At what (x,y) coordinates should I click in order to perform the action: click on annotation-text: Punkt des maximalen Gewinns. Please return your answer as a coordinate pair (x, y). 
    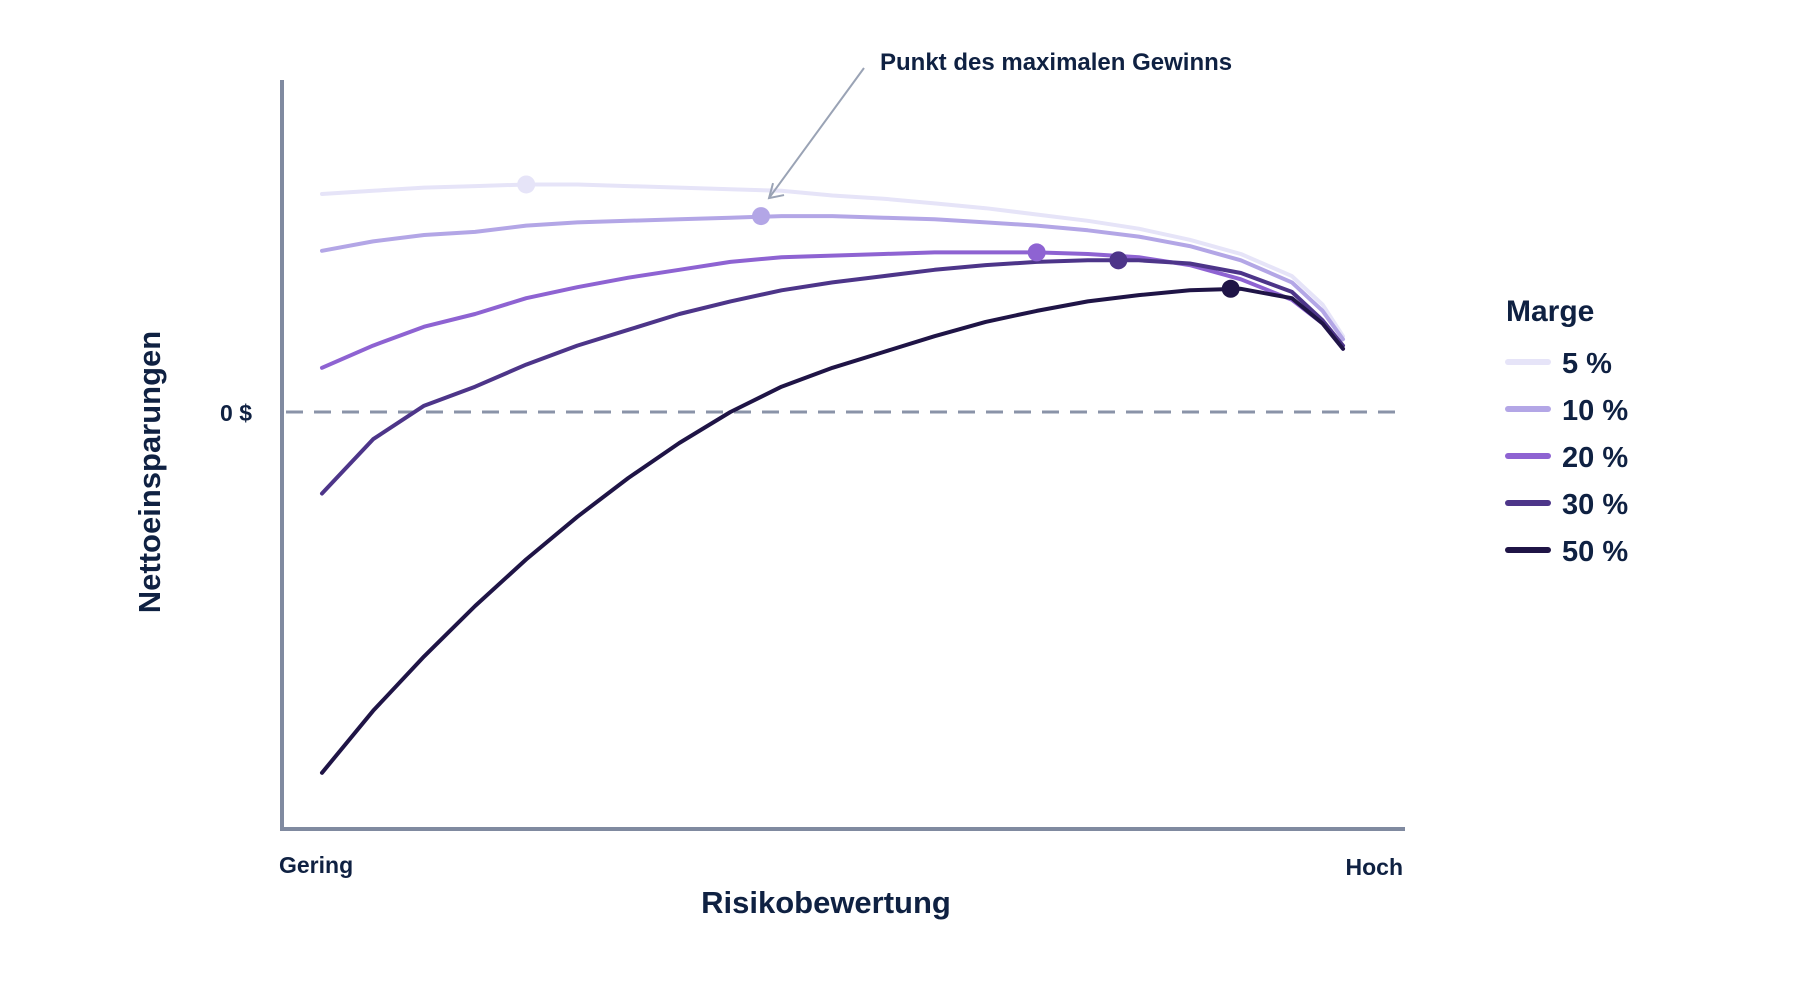
    Looking at the image, I should click on (1056, 62).